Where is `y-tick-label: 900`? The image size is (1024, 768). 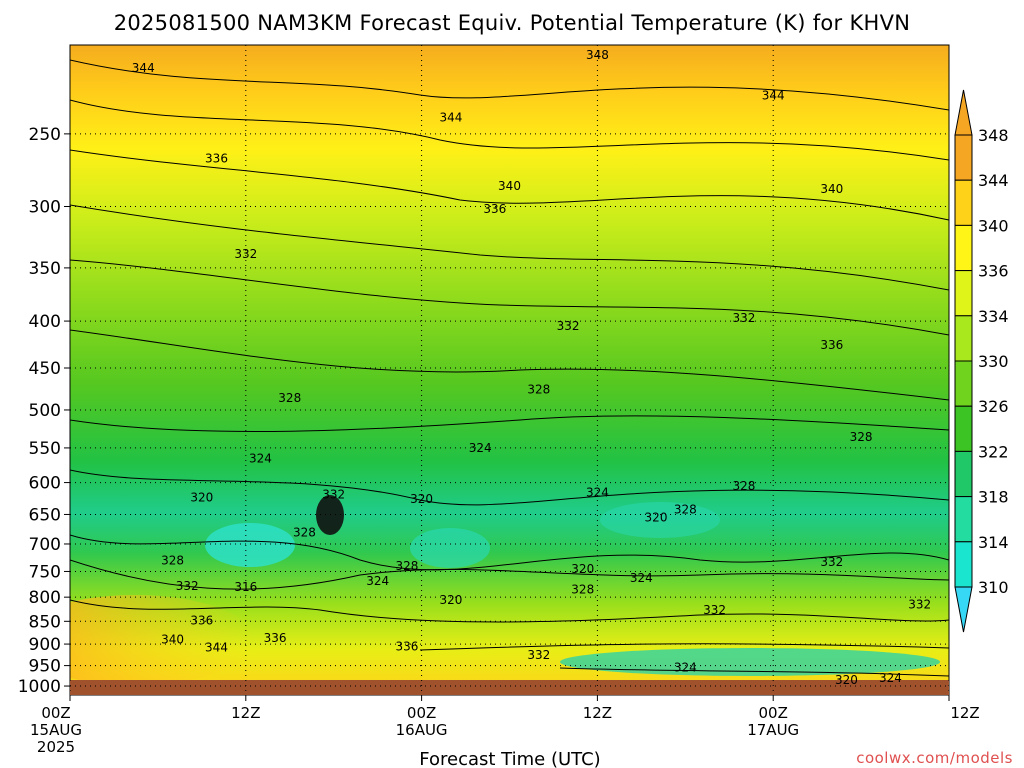 y-tick-label: 900 is located at coordinates (45, 645).